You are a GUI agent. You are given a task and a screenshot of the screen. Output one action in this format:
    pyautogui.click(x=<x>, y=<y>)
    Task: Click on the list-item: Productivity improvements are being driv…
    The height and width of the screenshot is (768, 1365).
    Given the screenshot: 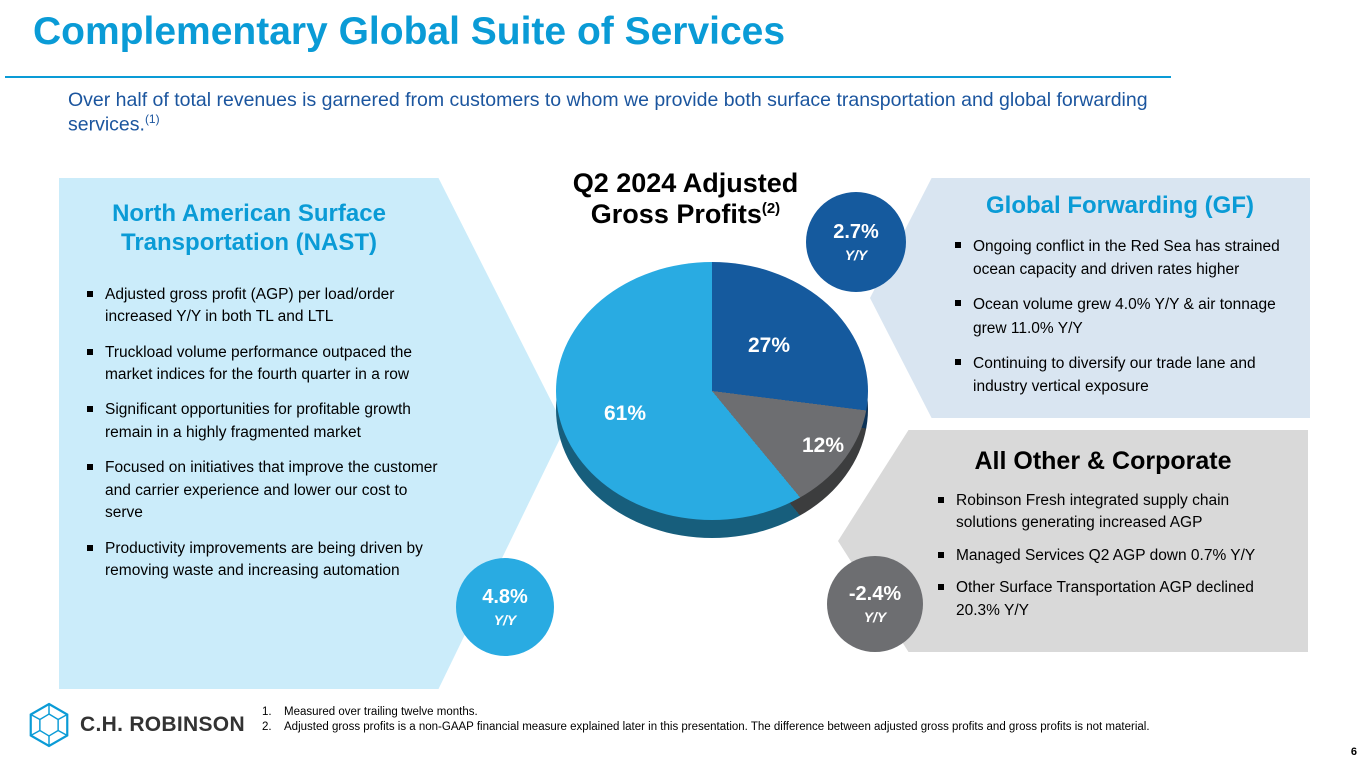 What is the action you would take?
    pyautogui.click(x=263, y=560)
    